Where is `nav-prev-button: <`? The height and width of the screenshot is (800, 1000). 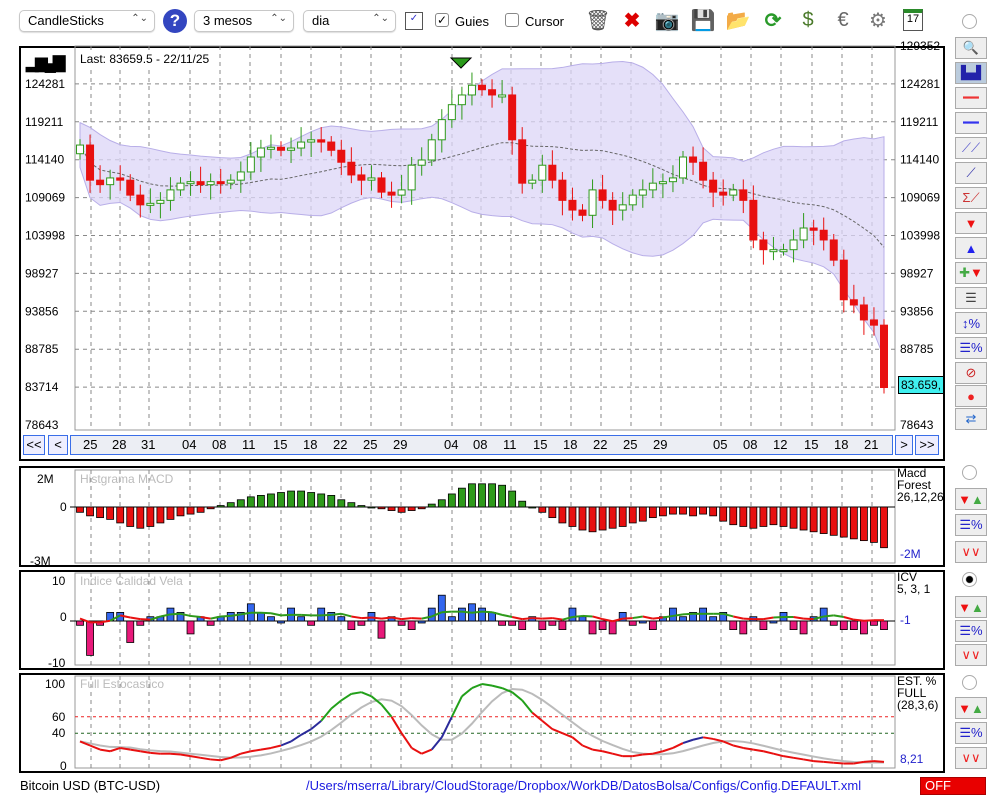 nav-prev-button: < is located at coordinates (58, 445).